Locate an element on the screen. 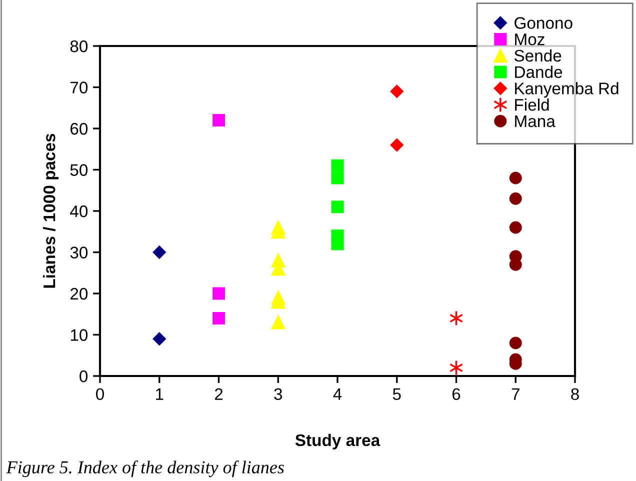  y-tick-label: 30 is located at coordinates (79, 252).